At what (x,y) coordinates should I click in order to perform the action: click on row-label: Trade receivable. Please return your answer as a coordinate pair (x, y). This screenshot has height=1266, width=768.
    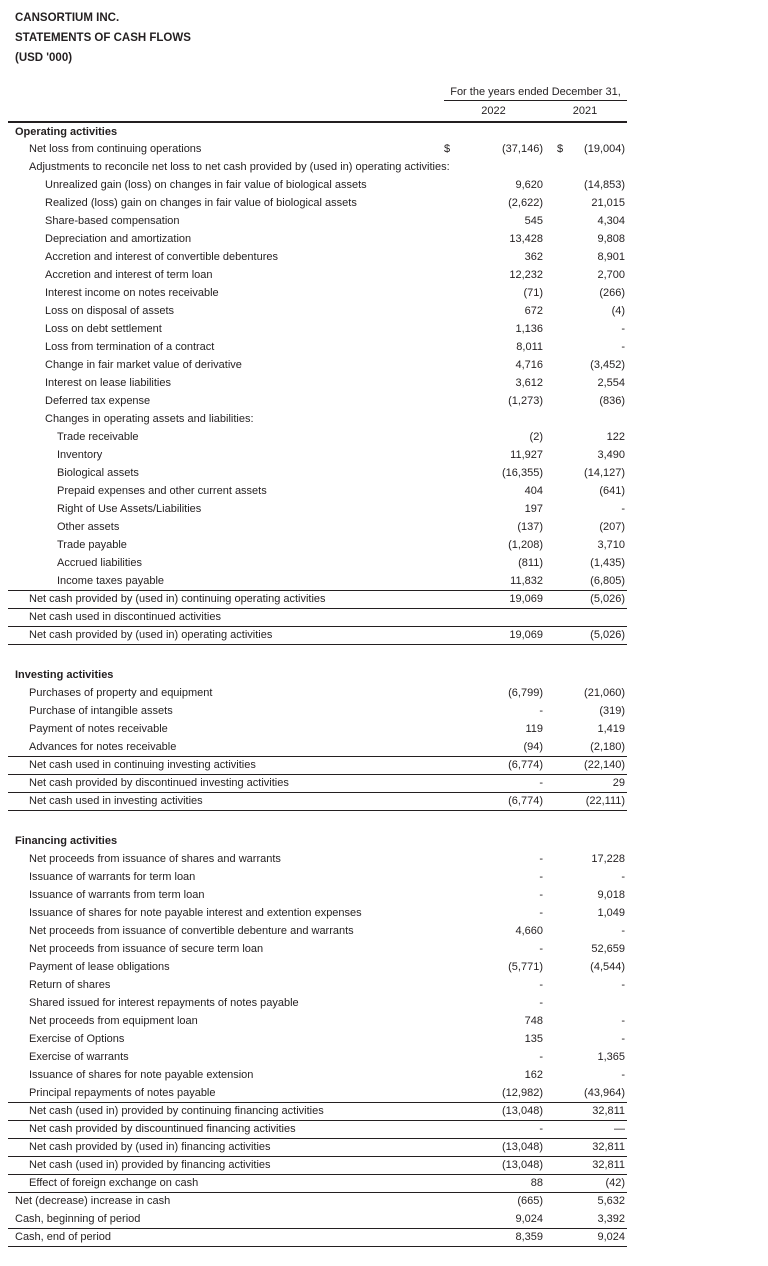
    Looking at the image, I should click on (98, 437).